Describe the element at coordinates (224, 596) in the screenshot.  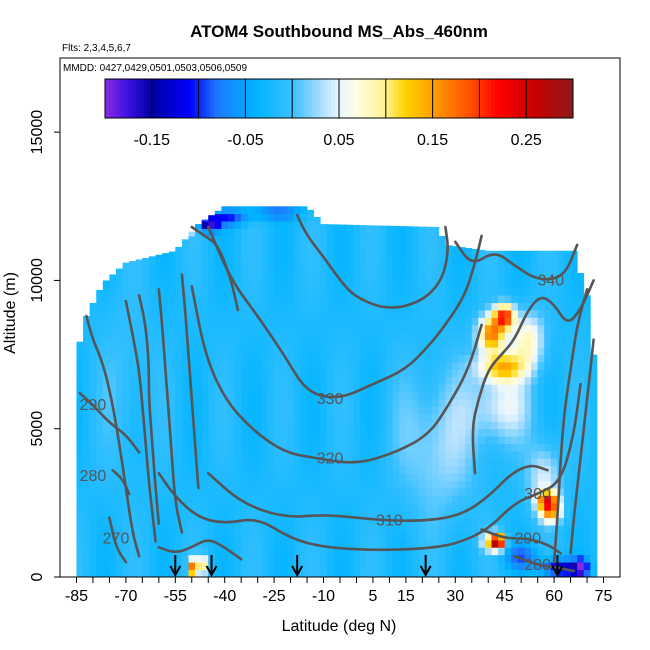
I see `x-tick-label: -40` at that location.